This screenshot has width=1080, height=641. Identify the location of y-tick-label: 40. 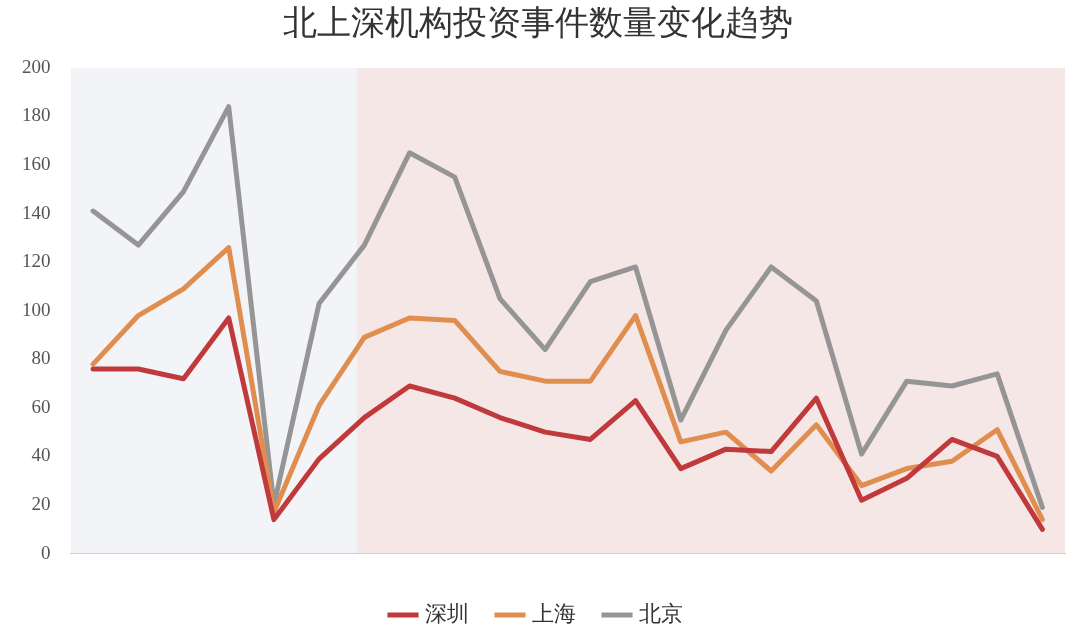
(41, 455).